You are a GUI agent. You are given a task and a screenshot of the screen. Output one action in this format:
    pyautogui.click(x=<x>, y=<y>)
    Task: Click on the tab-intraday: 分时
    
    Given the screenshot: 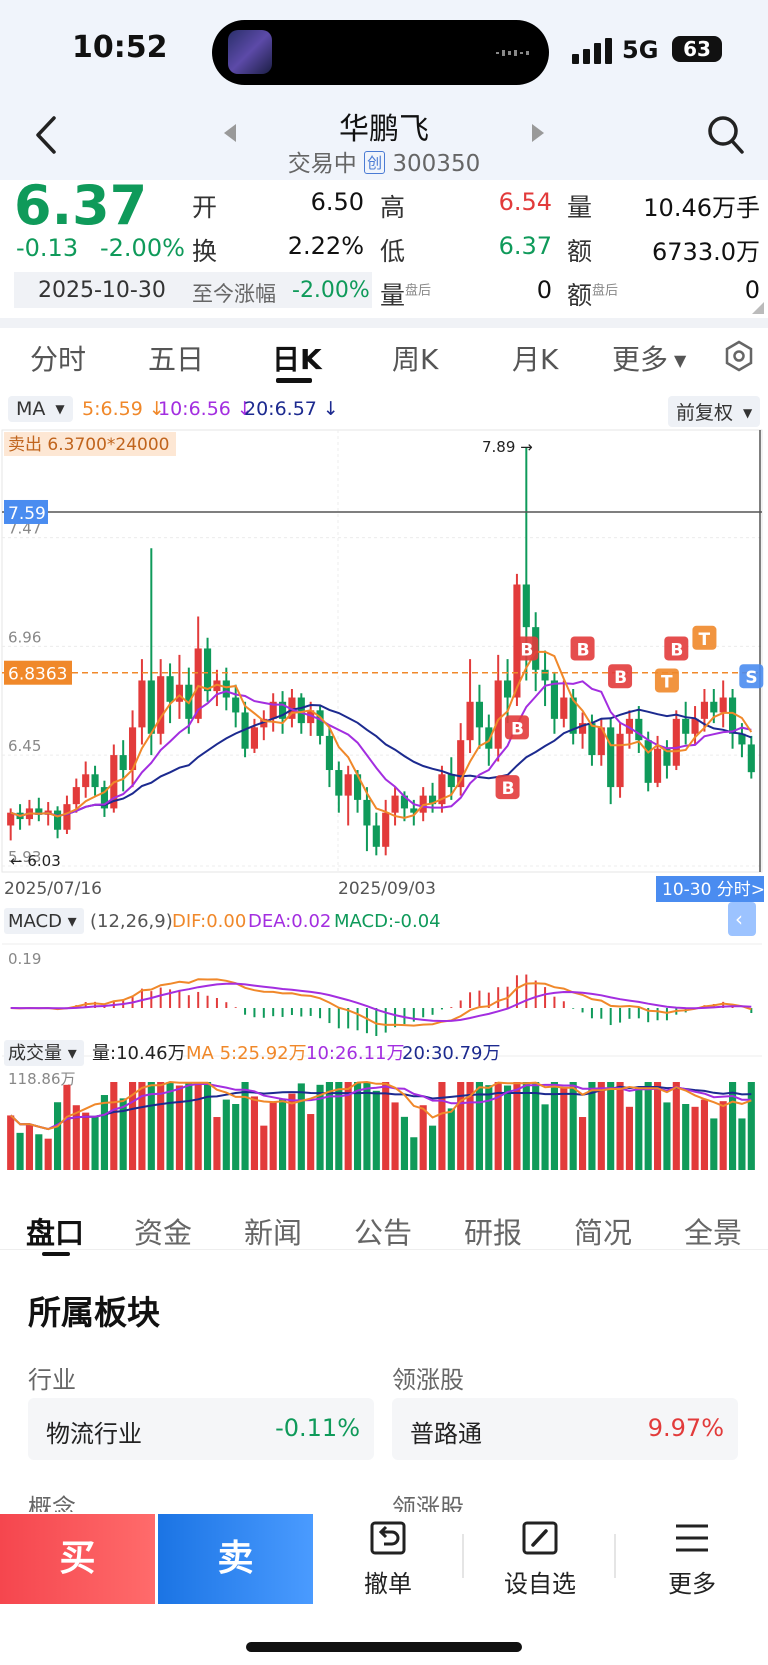 What is the action you would take?
    pyautogui.click(x=58, y=359)
    